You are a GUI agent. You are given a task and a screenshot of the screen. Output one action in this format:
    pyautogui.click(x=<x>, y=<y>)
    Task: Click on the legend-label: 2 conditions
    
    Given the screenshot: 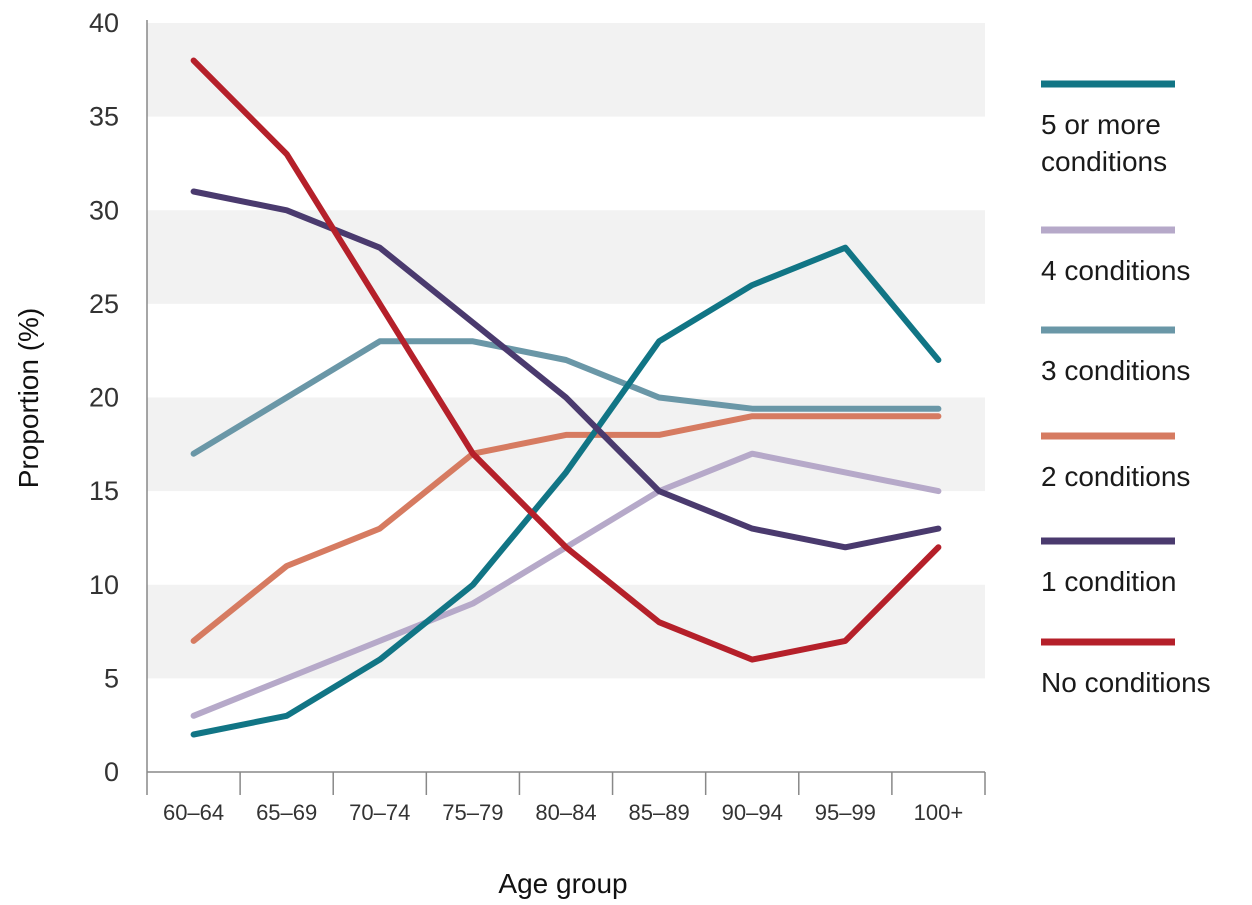 What is the action you would take?
    pyautogui.click(x=1115, y=476)
    